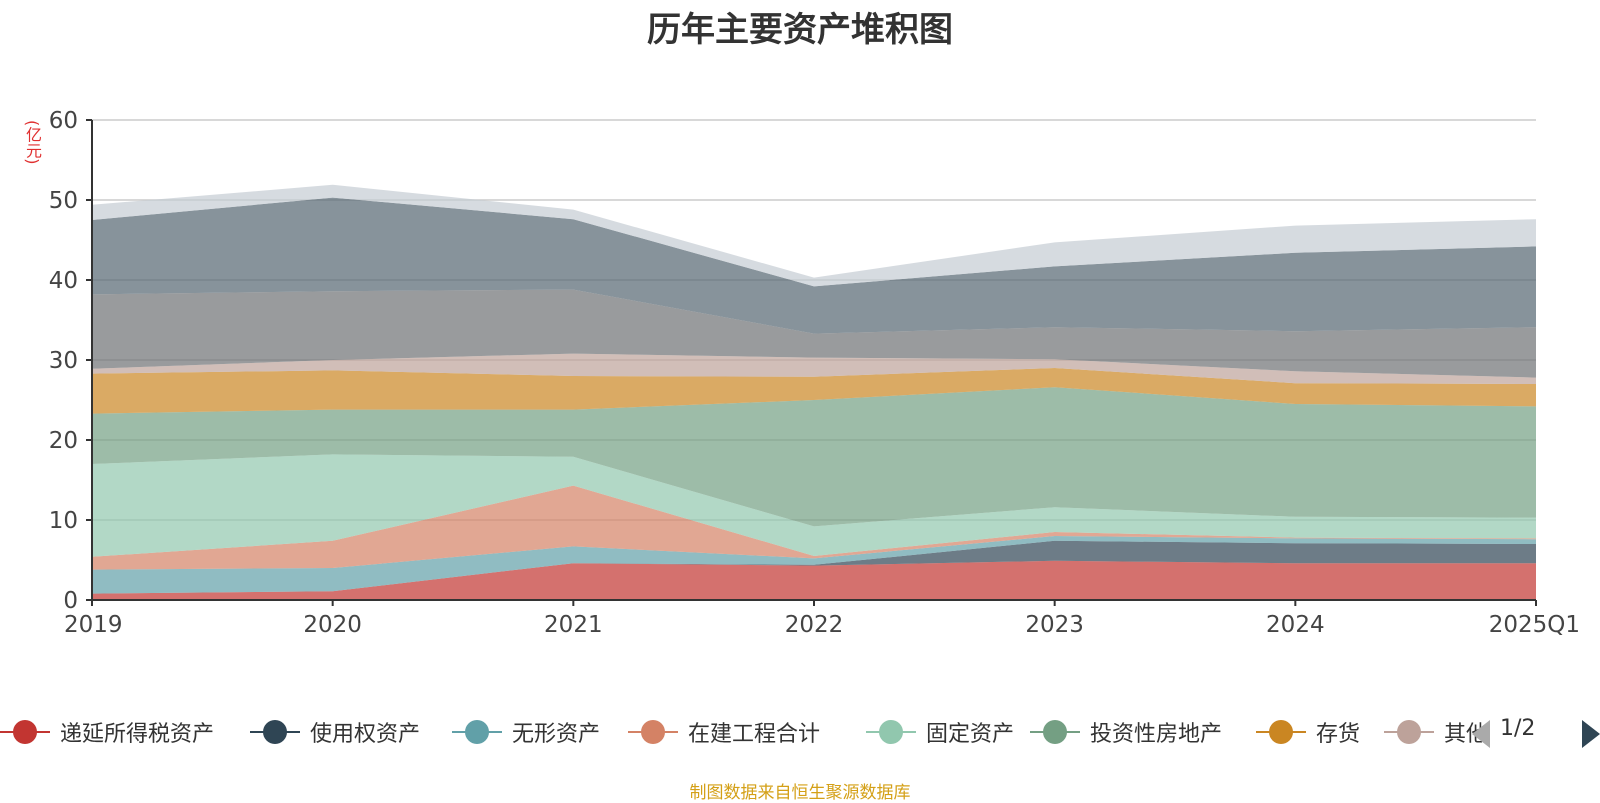 This screenshot has height=803, width=1600. I want to click on legend-prev-page-icon, so click(1481, 734).